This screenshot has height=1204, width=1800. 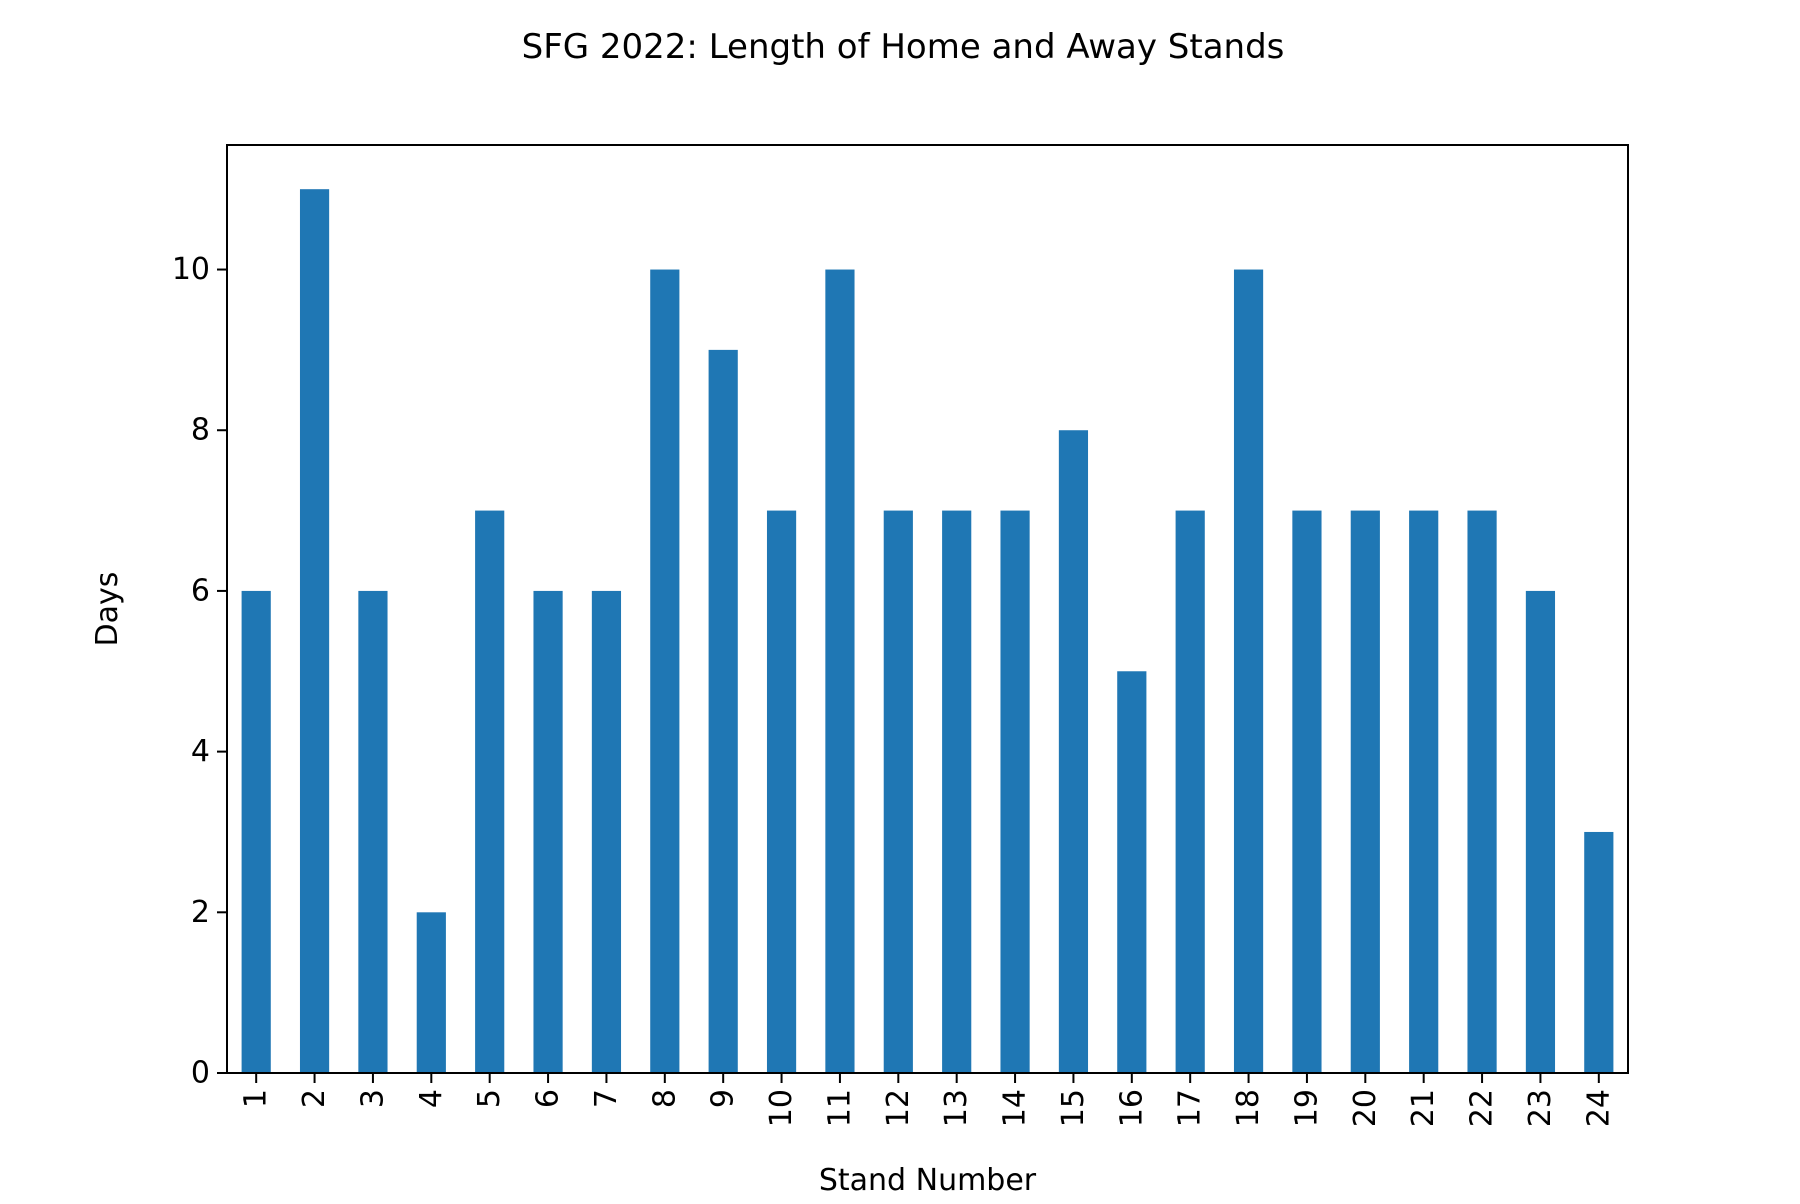 What do you see at coordinates (489, 1098) in the screenshot?
I see `x-tick-label: 5` at bounding box center [489, 1098].